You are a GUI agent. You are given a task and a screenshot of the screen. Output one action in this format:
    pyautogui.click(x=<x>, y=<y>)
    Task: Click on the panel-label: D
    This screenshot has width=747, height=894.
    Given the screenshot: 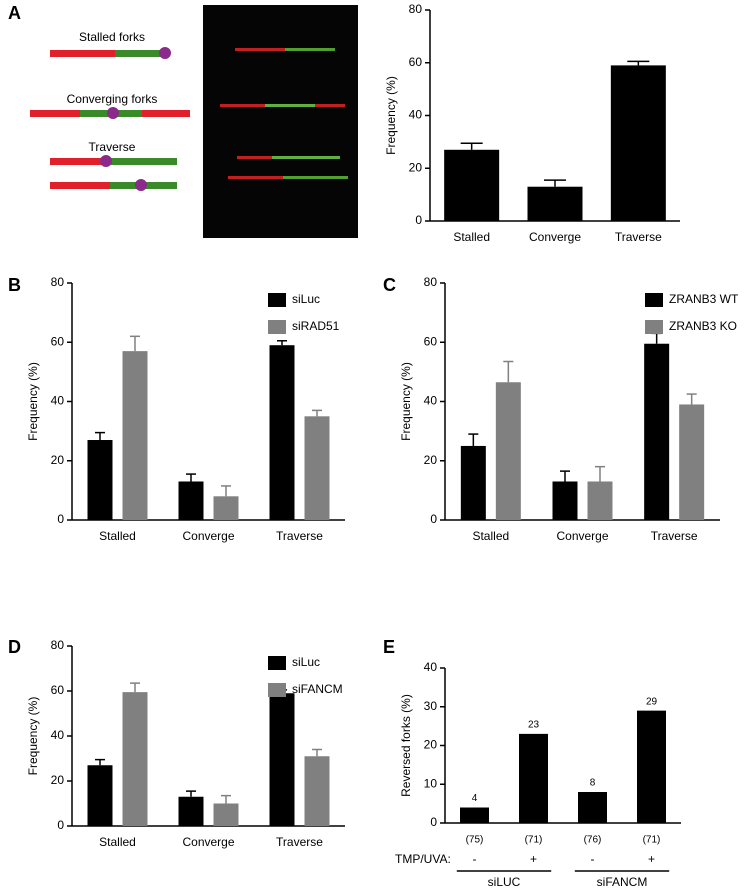 What is the action you would take?
    pyautogui.click(x=14, y=647)
    